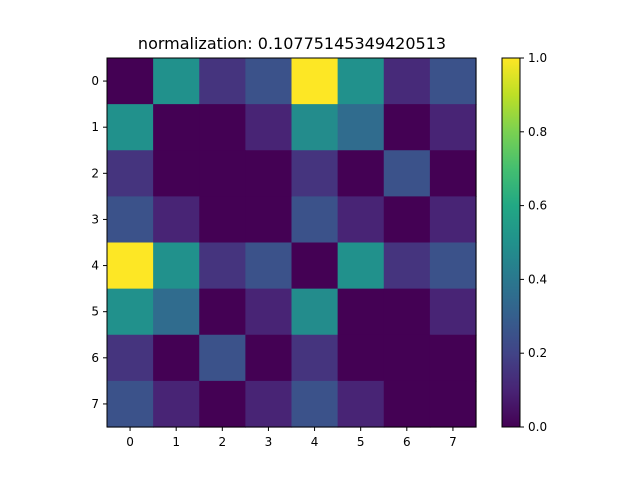  I want to click on y-tick-label: 2, so click(95, 173).